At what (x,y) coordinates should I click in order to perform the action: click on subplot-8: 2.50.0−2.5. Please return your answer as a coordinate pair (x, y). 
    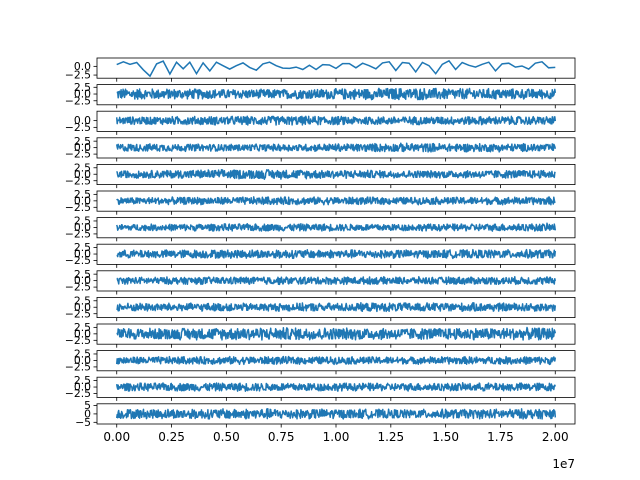
    Looking at the image, I should click on (320, 254).